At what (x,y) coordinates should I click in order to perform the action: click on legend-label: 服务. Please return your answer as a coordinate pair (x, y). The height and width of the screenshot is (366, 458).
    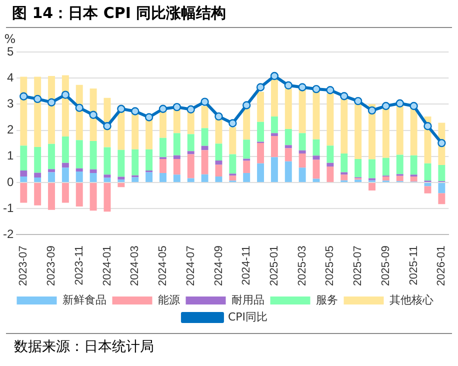
    Looking at the image, I should click on (327, 299).